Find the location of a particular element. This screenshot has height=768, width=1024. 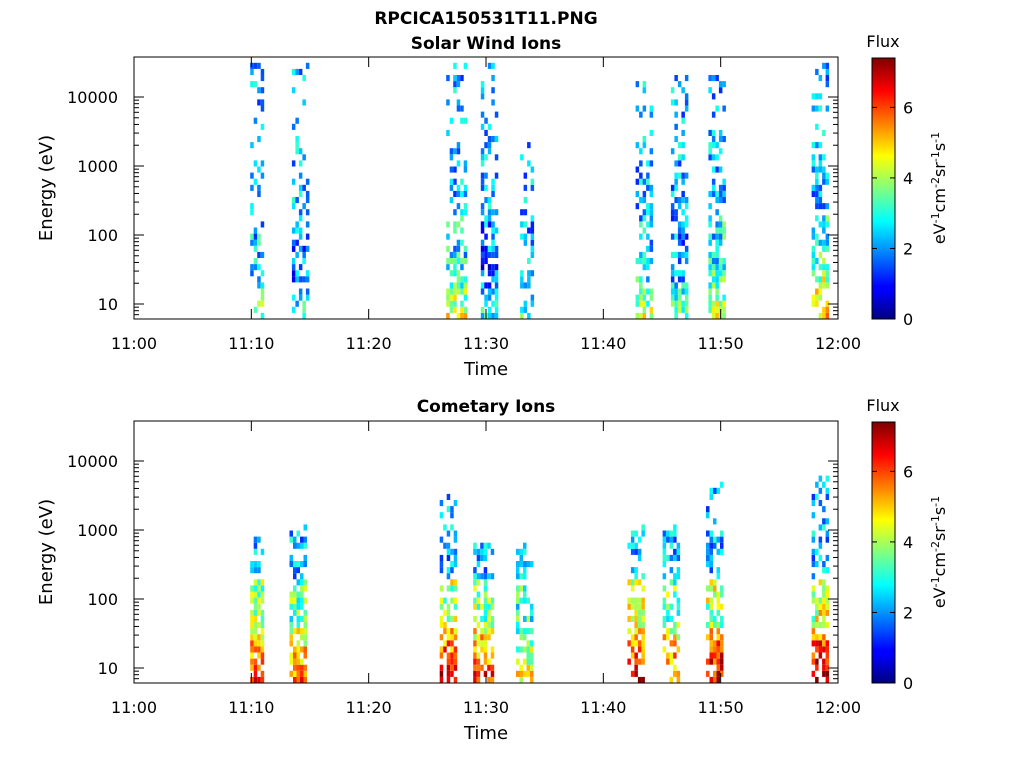

colorbar-gradient is located at coordinates (883, 552).